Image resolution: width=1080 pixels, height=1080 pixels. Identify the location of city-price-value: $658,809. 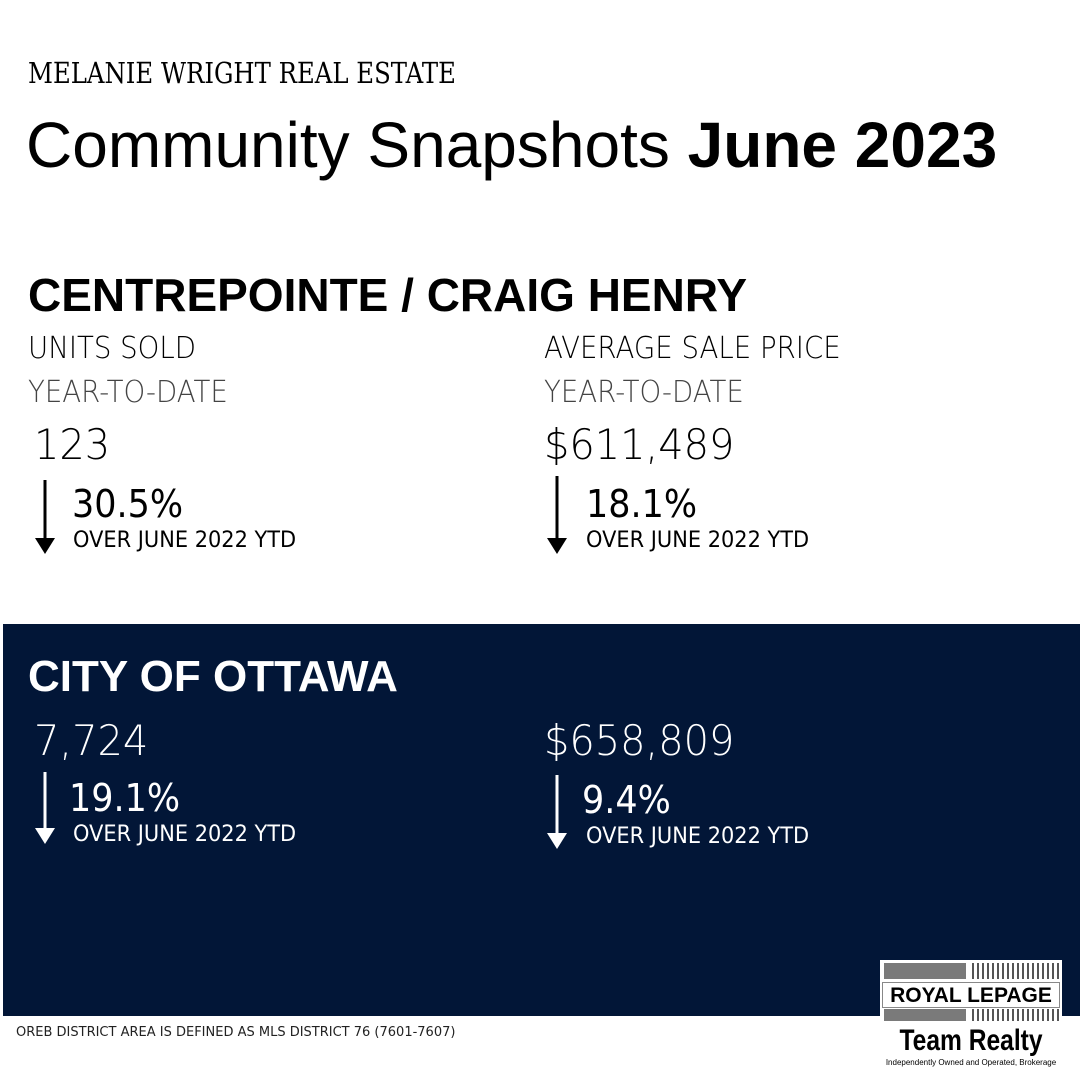
(639, 740).